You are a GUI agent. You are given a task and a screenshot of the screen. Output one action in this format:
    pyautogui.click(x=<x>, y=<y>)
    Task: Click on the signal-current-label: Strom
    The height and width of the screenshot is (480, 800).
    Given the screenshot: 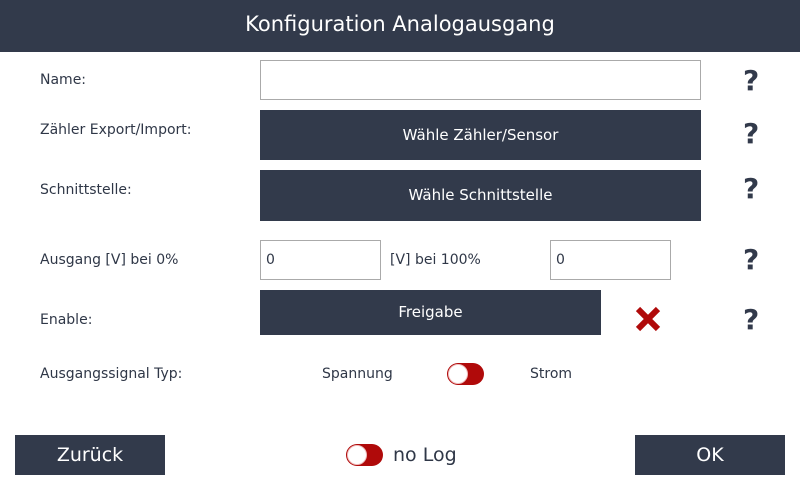 What is the action you would take?
    pyautogui.click(x=551, y=374)
    